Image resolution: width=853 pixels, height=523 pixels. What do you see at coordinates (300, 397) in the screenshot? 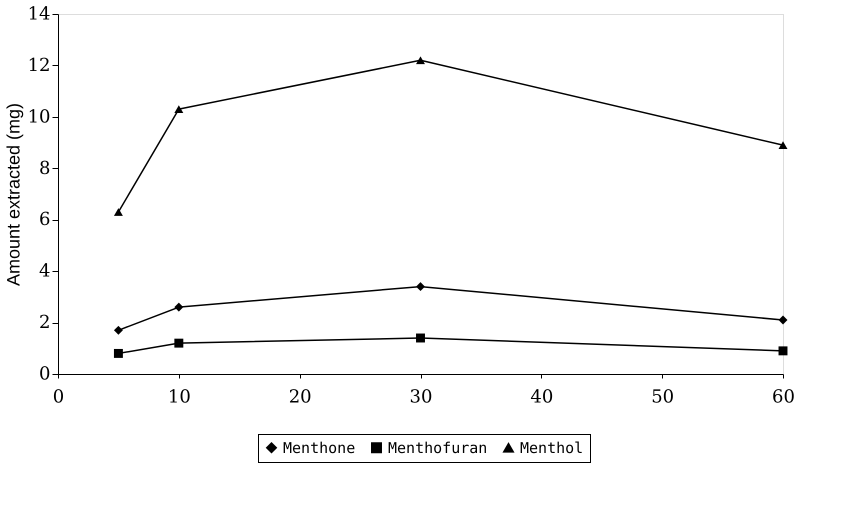
I see `x-tick-label: 20` at bounding box center [300, 397].